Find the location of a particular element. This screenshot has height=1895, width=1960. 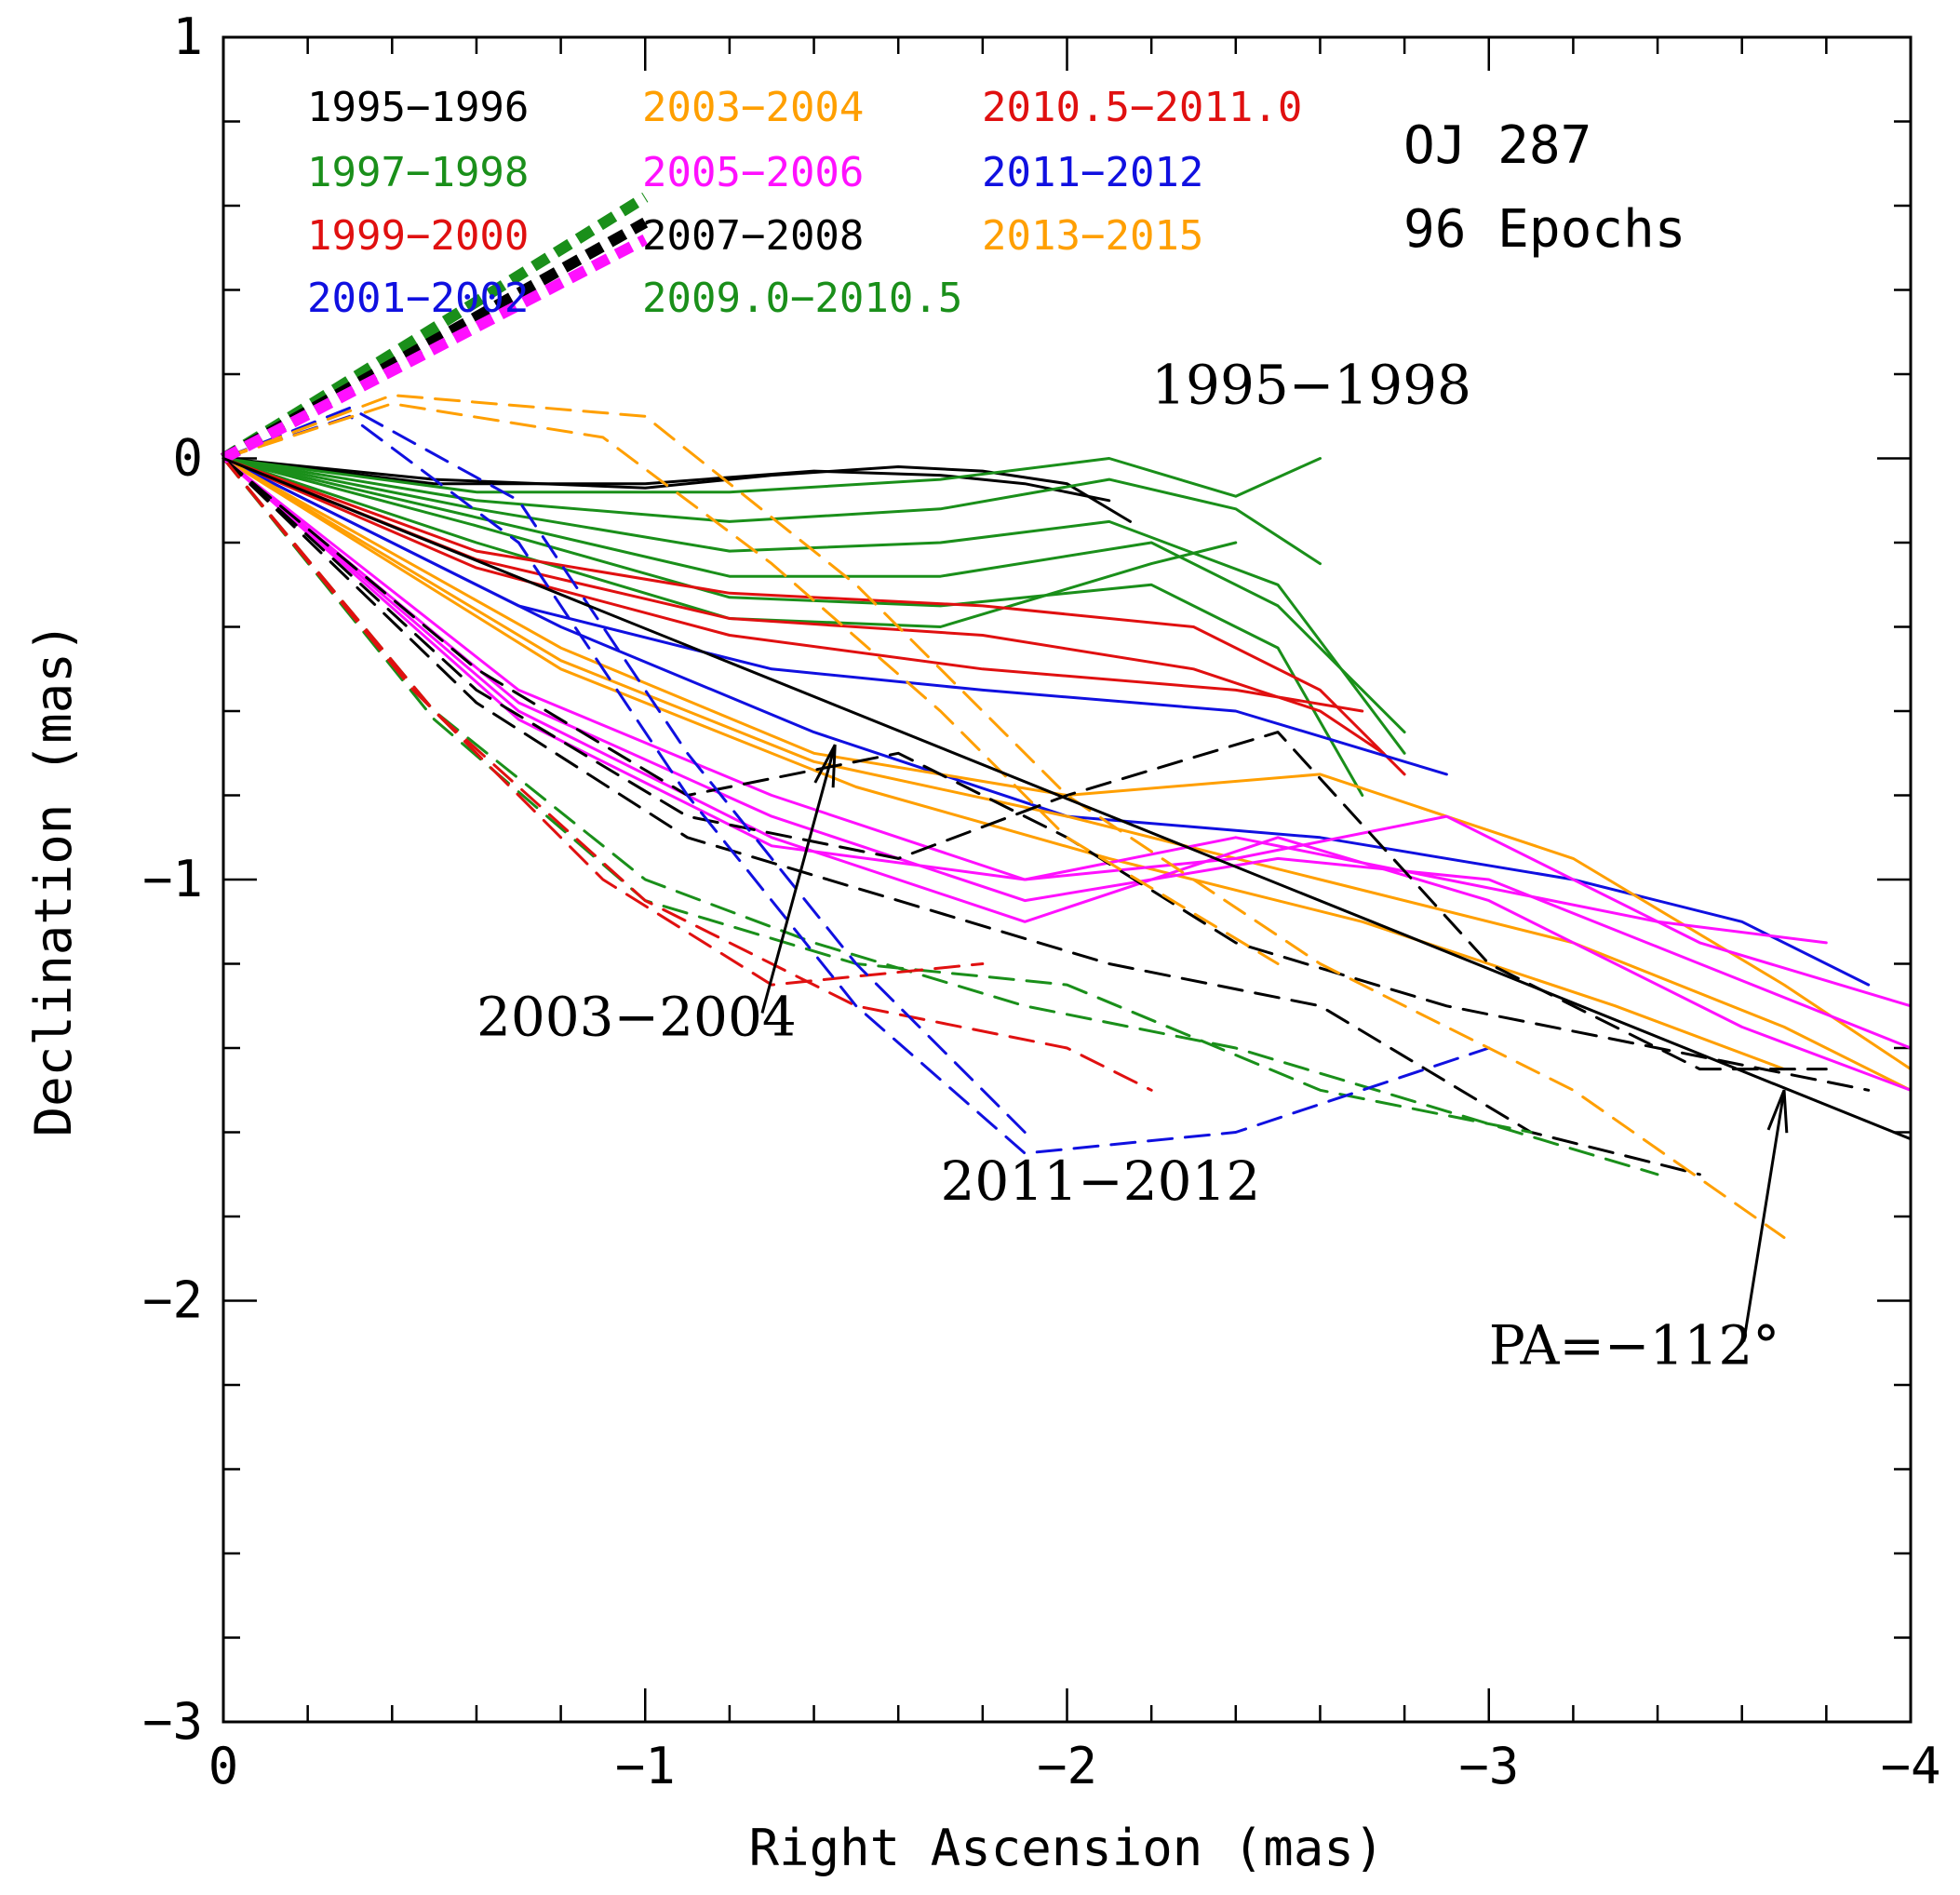

x-tick-label: −1 is located at coordinates (645, 1766).